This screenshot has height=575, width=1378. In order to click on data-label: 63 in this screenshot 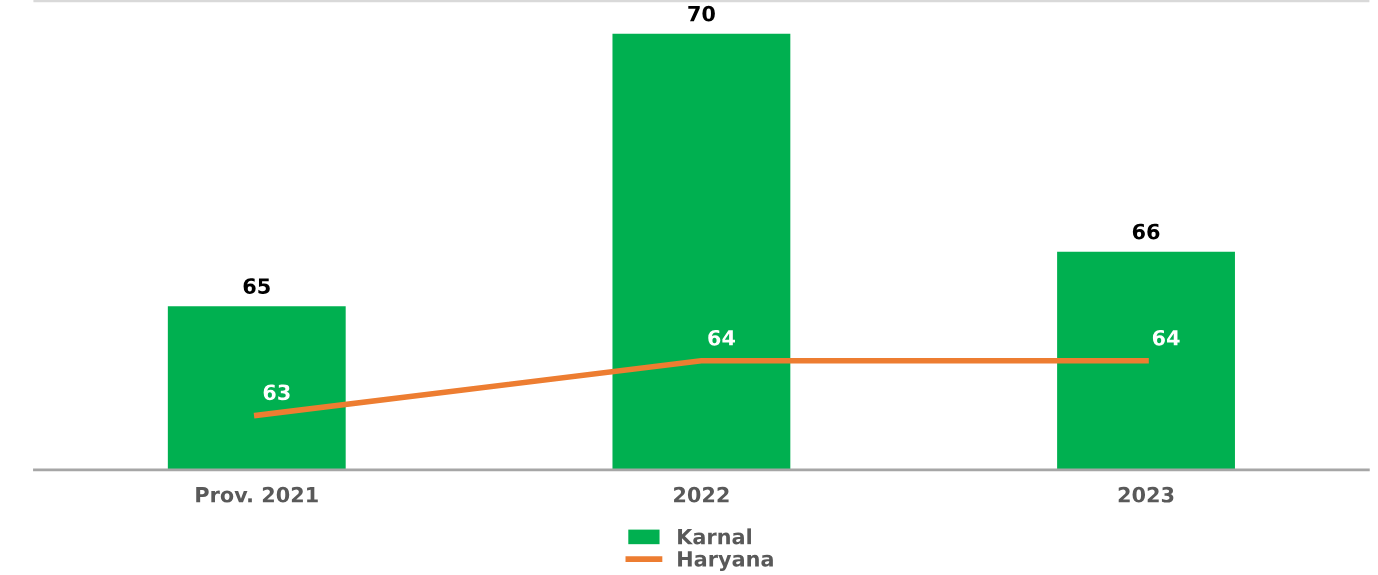, I will do `click(276, 392)`.